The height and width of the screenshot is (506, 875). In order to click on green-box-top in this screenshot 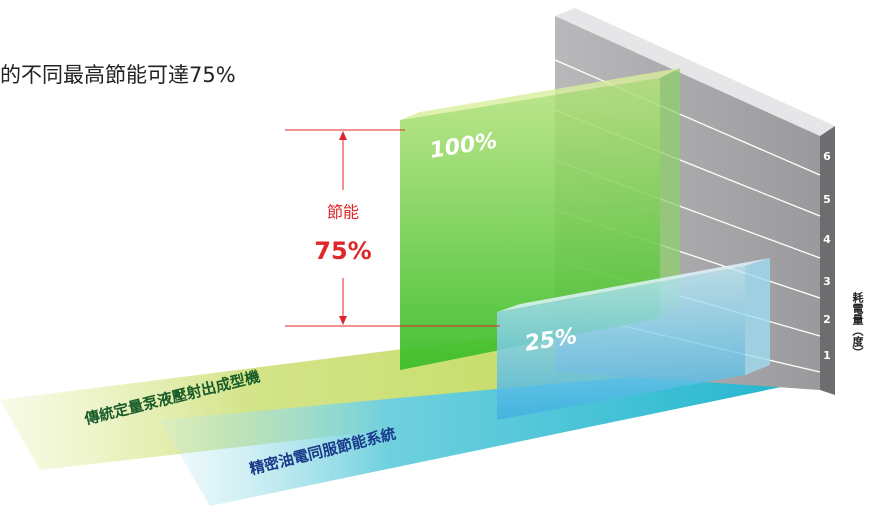, I will do `click(540, 94)`.